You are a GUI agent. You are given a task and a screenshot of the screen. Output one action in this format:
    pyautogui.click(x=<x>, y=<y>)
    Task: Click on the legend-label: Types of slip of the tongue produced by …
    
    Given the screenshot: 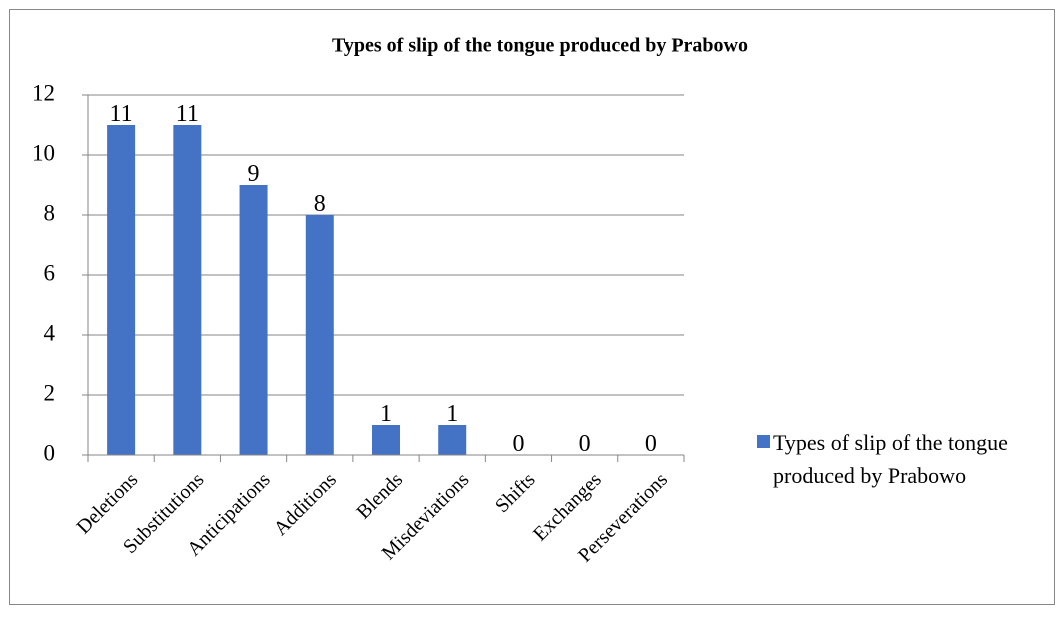 What is the action you would take?
    pyautogui.click(x=890, y=459)
    